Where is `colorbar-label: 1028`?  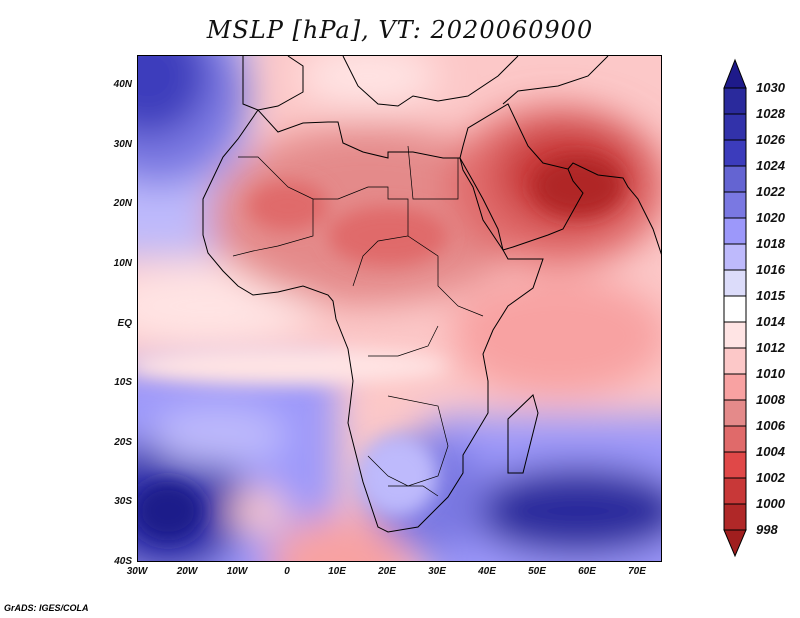
colorbar-label: 1028 is located at coordinates (770, 113).